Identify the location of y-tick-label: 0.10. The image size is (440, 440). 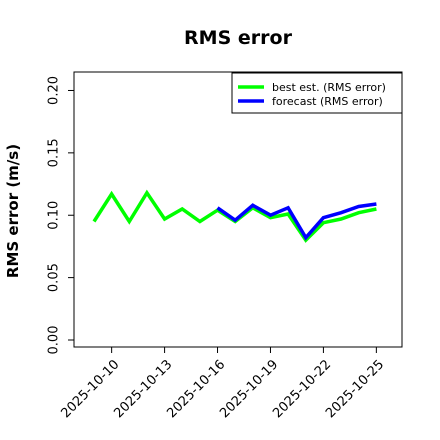
(54, 215).